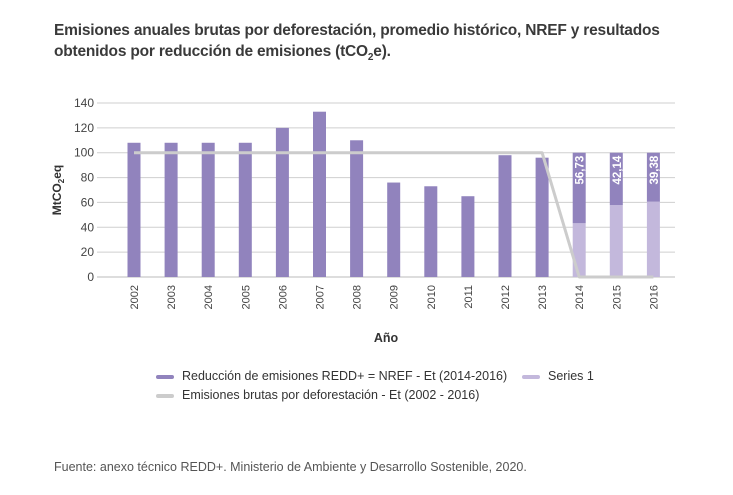 The height and width of the screenshot is (495, 733). What do you see at coordinates (580, 297) in the screenshot?
I see `x-tick-label: 2014` at bounding box center [580, 297].